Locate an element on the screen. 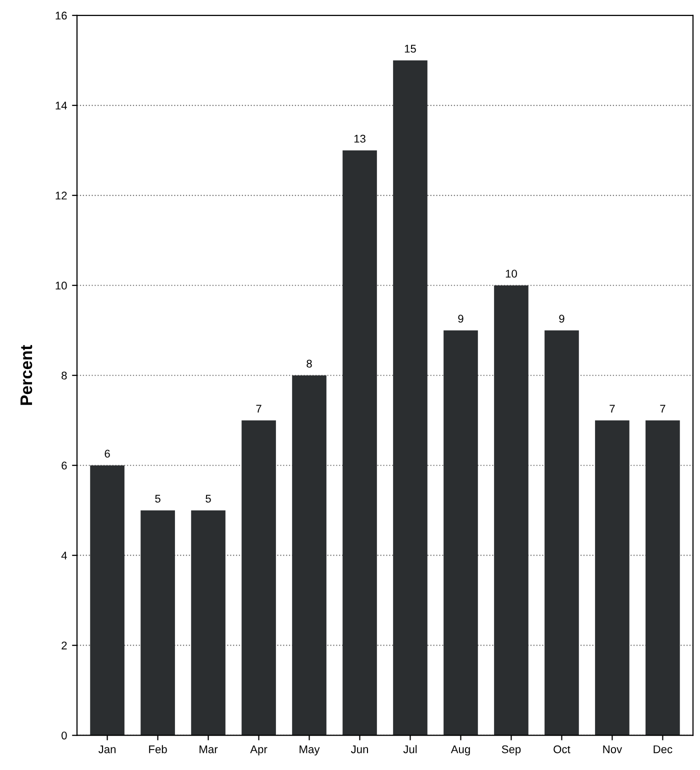 The width and height of the screenshot is (700, 770). x-tick-label: Sep is located at coordinates (511, 750).